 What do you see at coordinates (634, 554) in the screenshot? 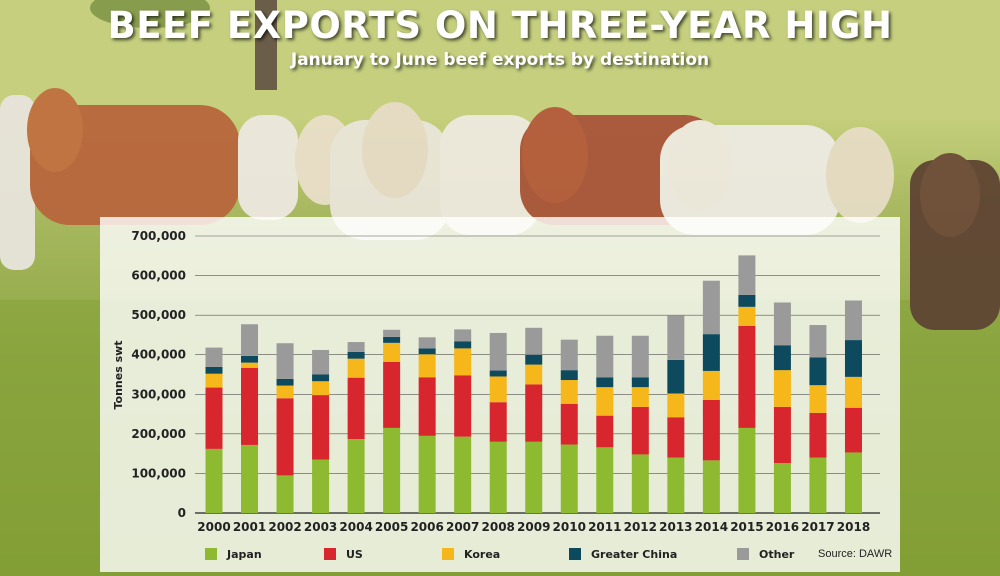
I see `legend-label: Greater China` at bounding box center [634, 554].